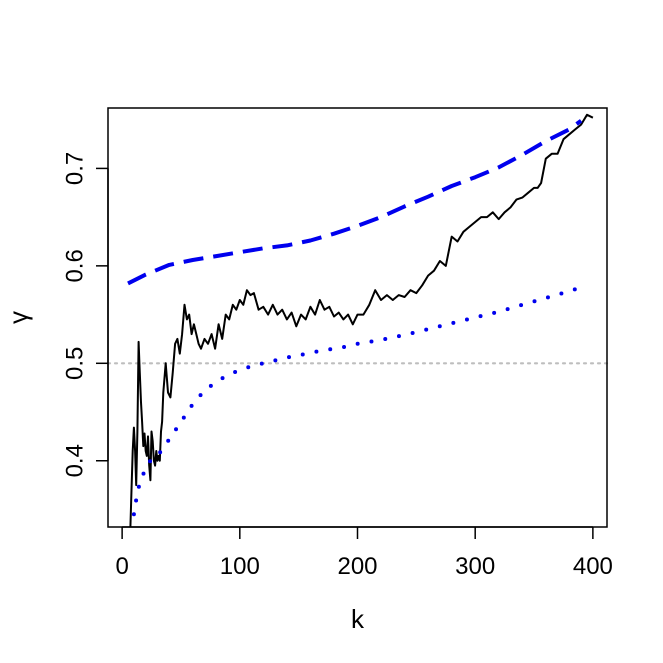 Image resolution: width=663 pixels, height=663 pixels. I want to click on x-tick-label: 400, so click(593, 566).